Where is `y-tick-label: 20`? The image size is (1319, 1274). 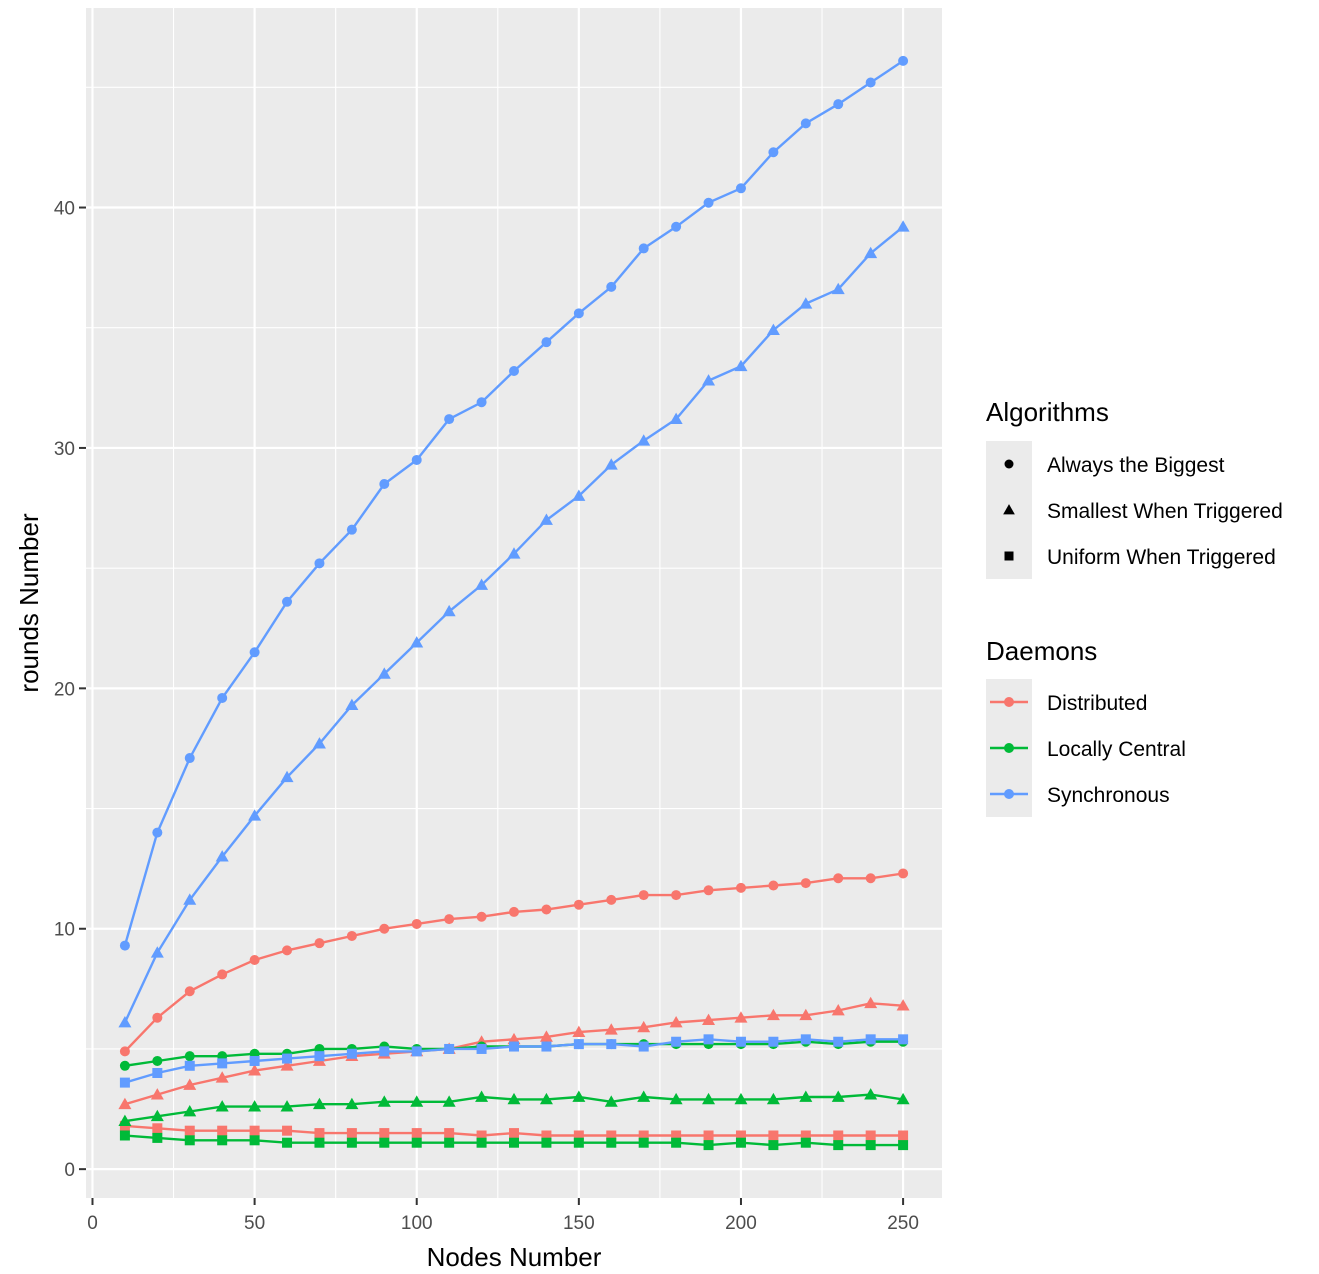
y-tick-label: 20 is located at coordinates (64, 689).